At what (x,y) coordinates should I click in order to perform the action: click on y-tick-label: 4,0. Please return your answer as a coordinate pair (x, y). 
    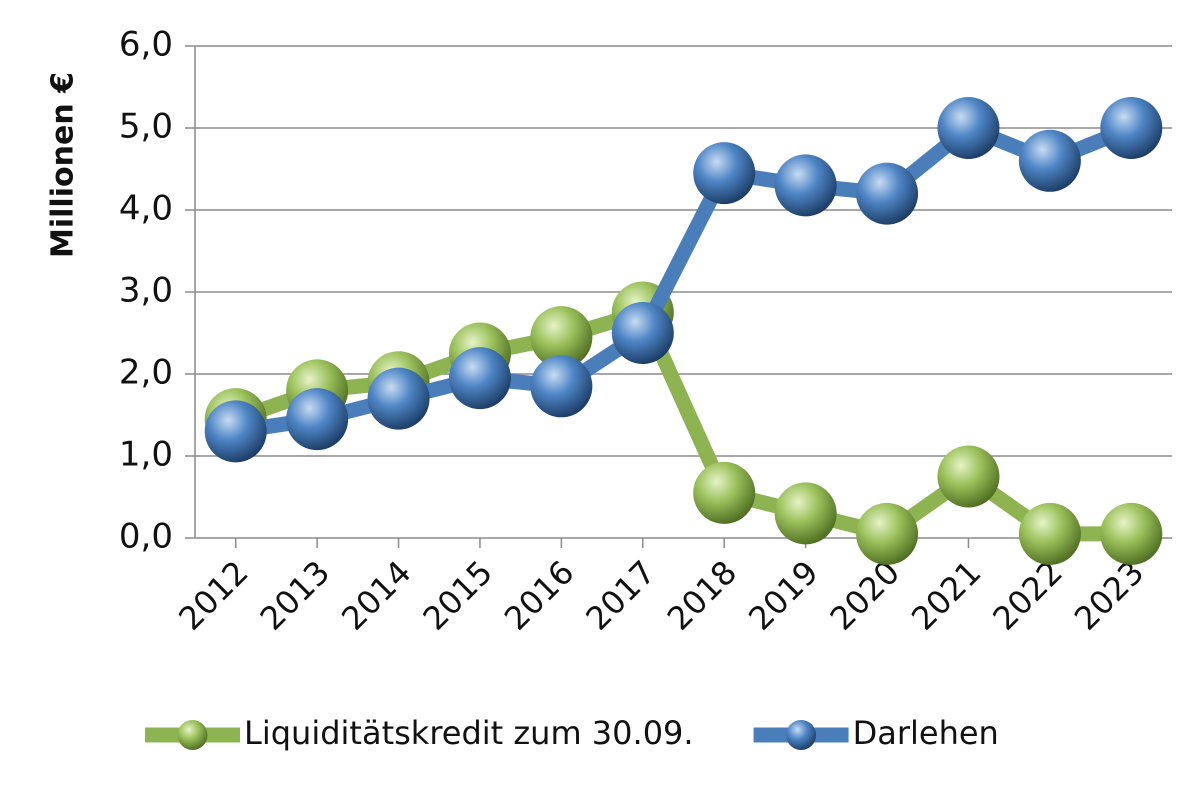
    Looking at the image, I should click on (146, 209).